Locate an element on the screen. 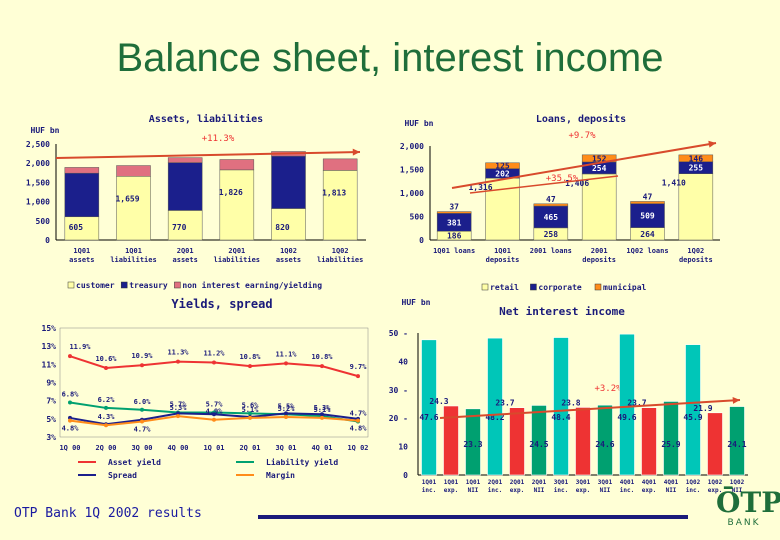 This screenshot has height=540, width=780. chart1-data-label: 605 is located at coordinates (76, 227).